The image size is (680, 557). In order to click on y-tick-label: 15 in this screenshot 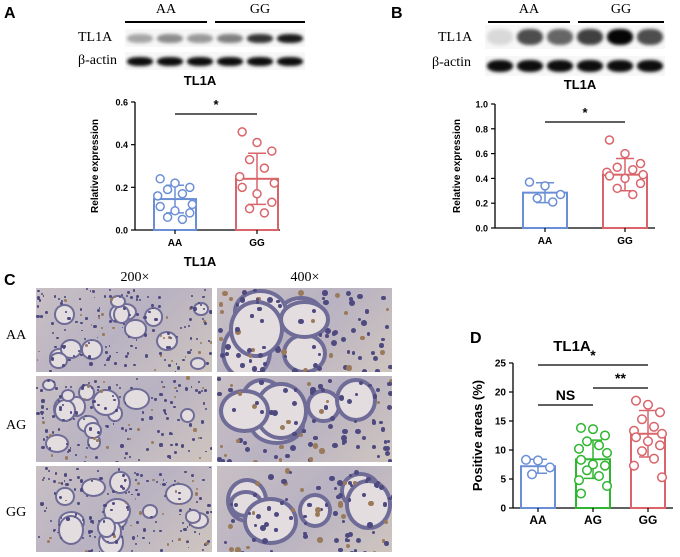, I will do `click(501, 422)`.